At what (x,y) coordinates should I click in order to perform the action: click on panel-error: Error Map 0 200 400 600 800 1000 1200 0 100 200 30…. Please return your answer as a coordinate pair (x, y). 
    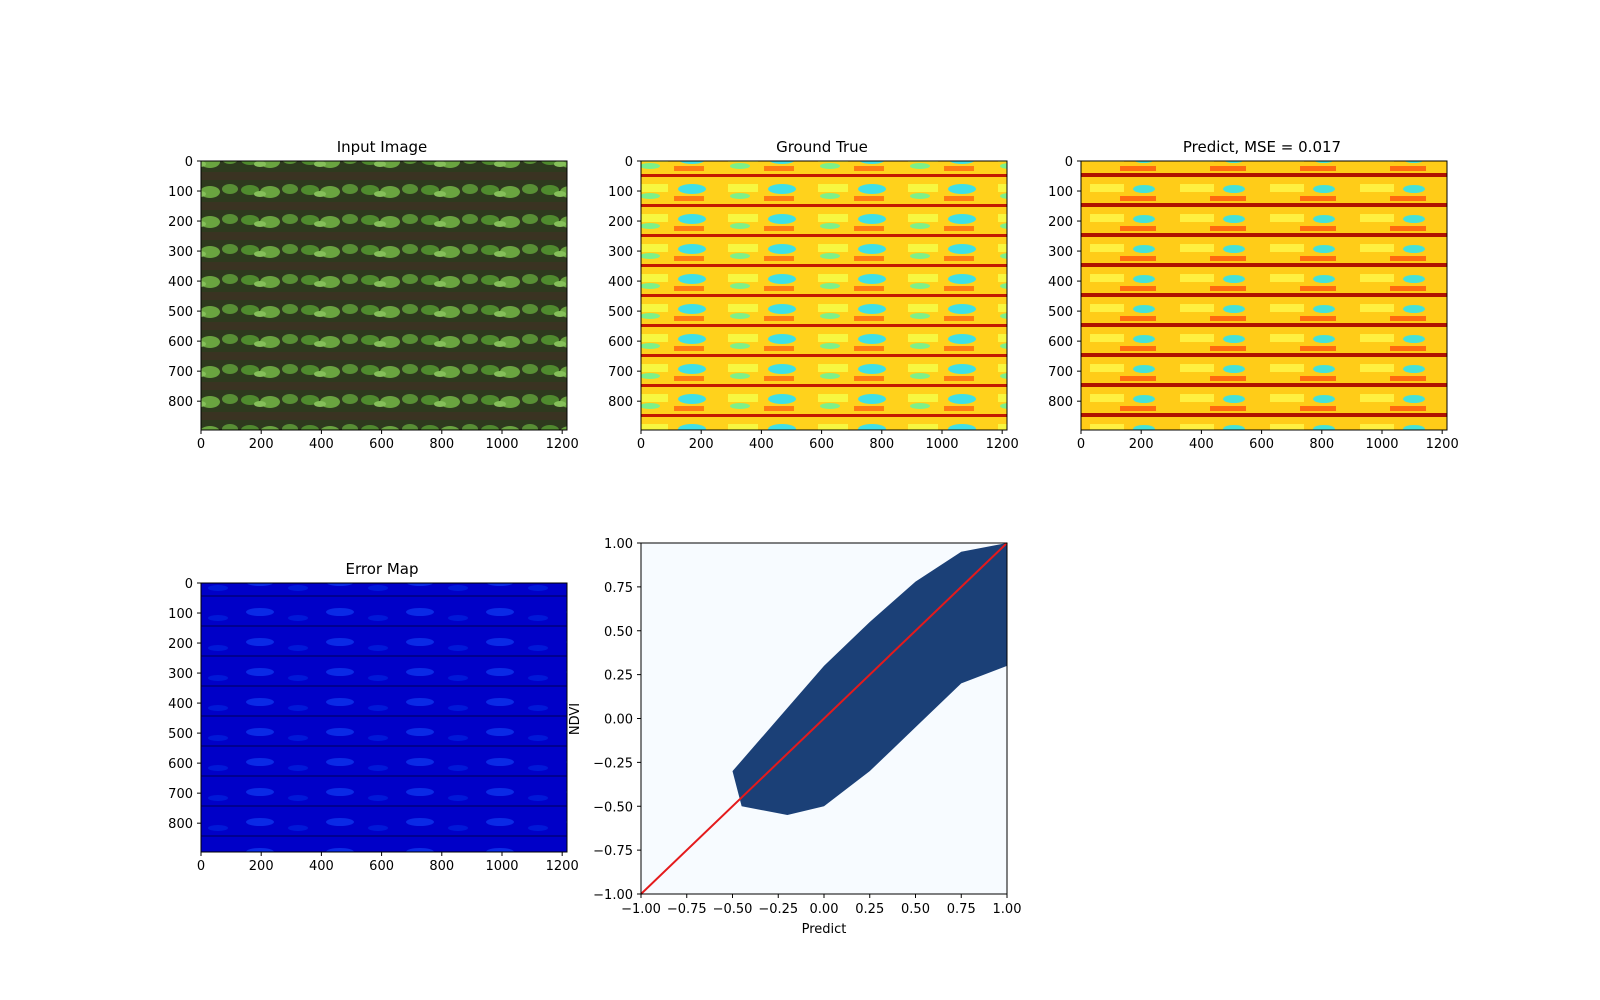
    Looking at the image, I should click on (373, 717).